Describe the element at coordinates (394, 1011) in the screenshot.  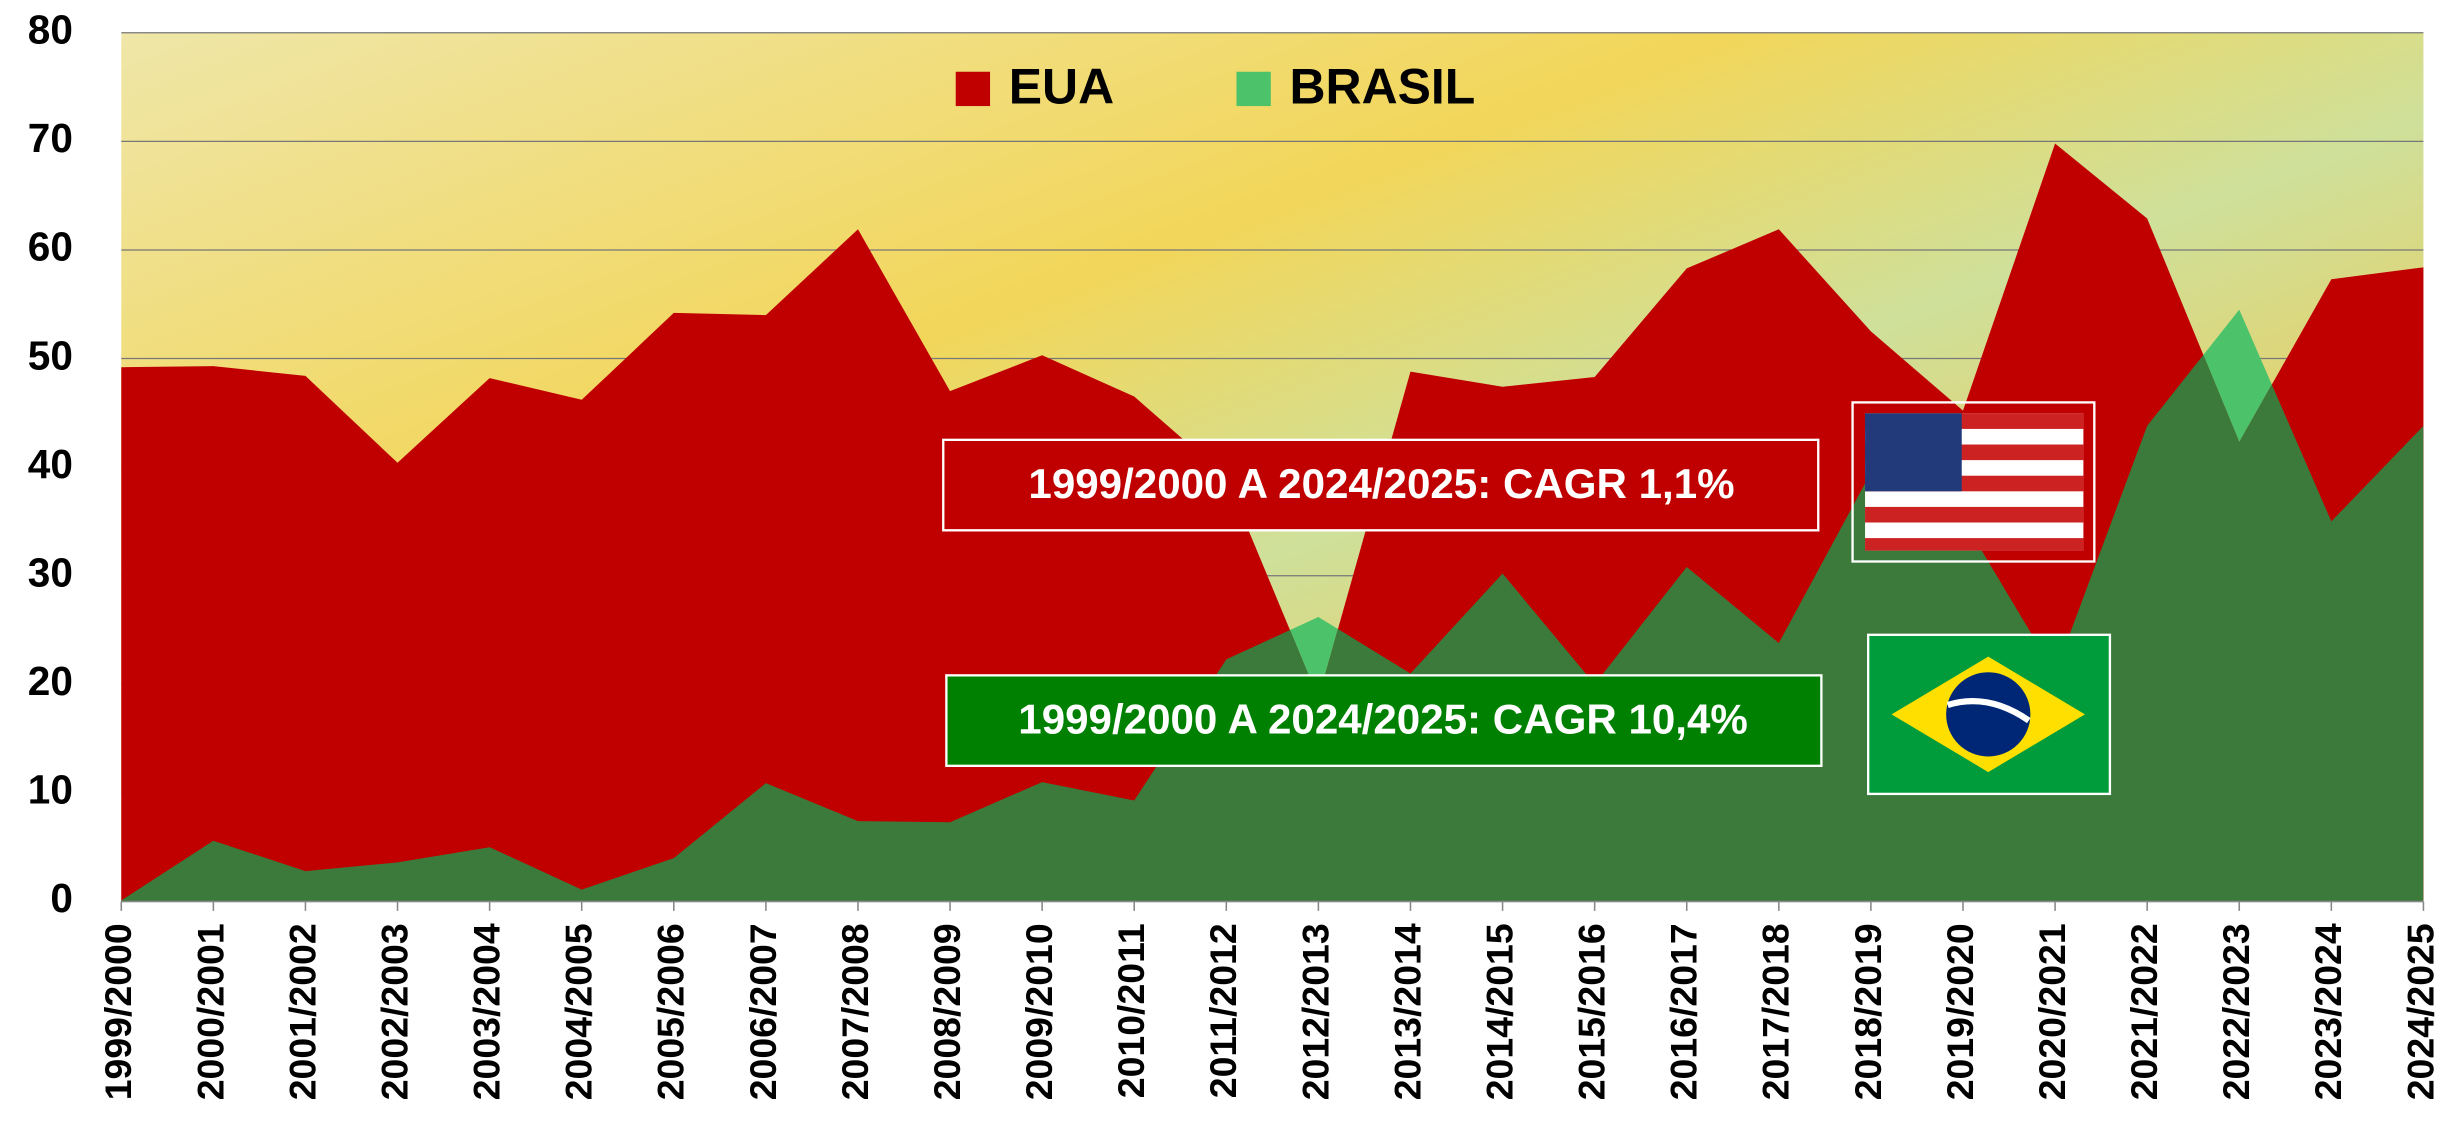
I see `x-tick-label: 2002/2003` at that location.